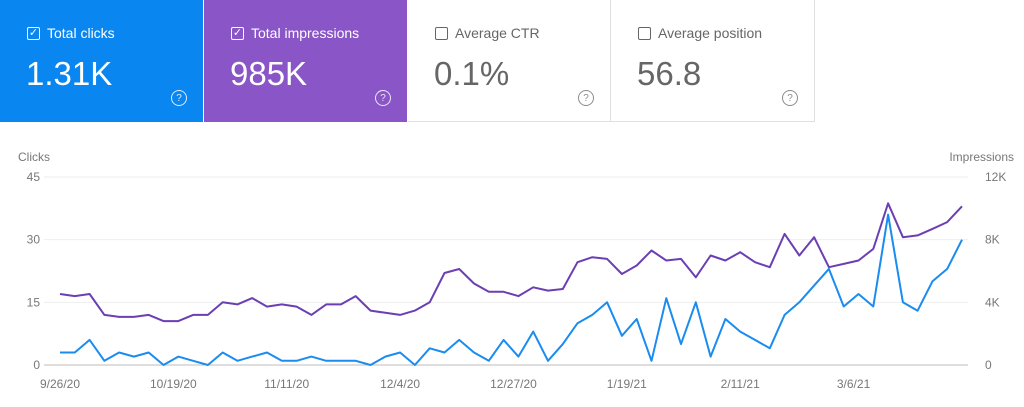  What do you see at coordinates (669, 73) in the screenshot?
I see `card-value: 56.8` at bounding box center [669, 73].